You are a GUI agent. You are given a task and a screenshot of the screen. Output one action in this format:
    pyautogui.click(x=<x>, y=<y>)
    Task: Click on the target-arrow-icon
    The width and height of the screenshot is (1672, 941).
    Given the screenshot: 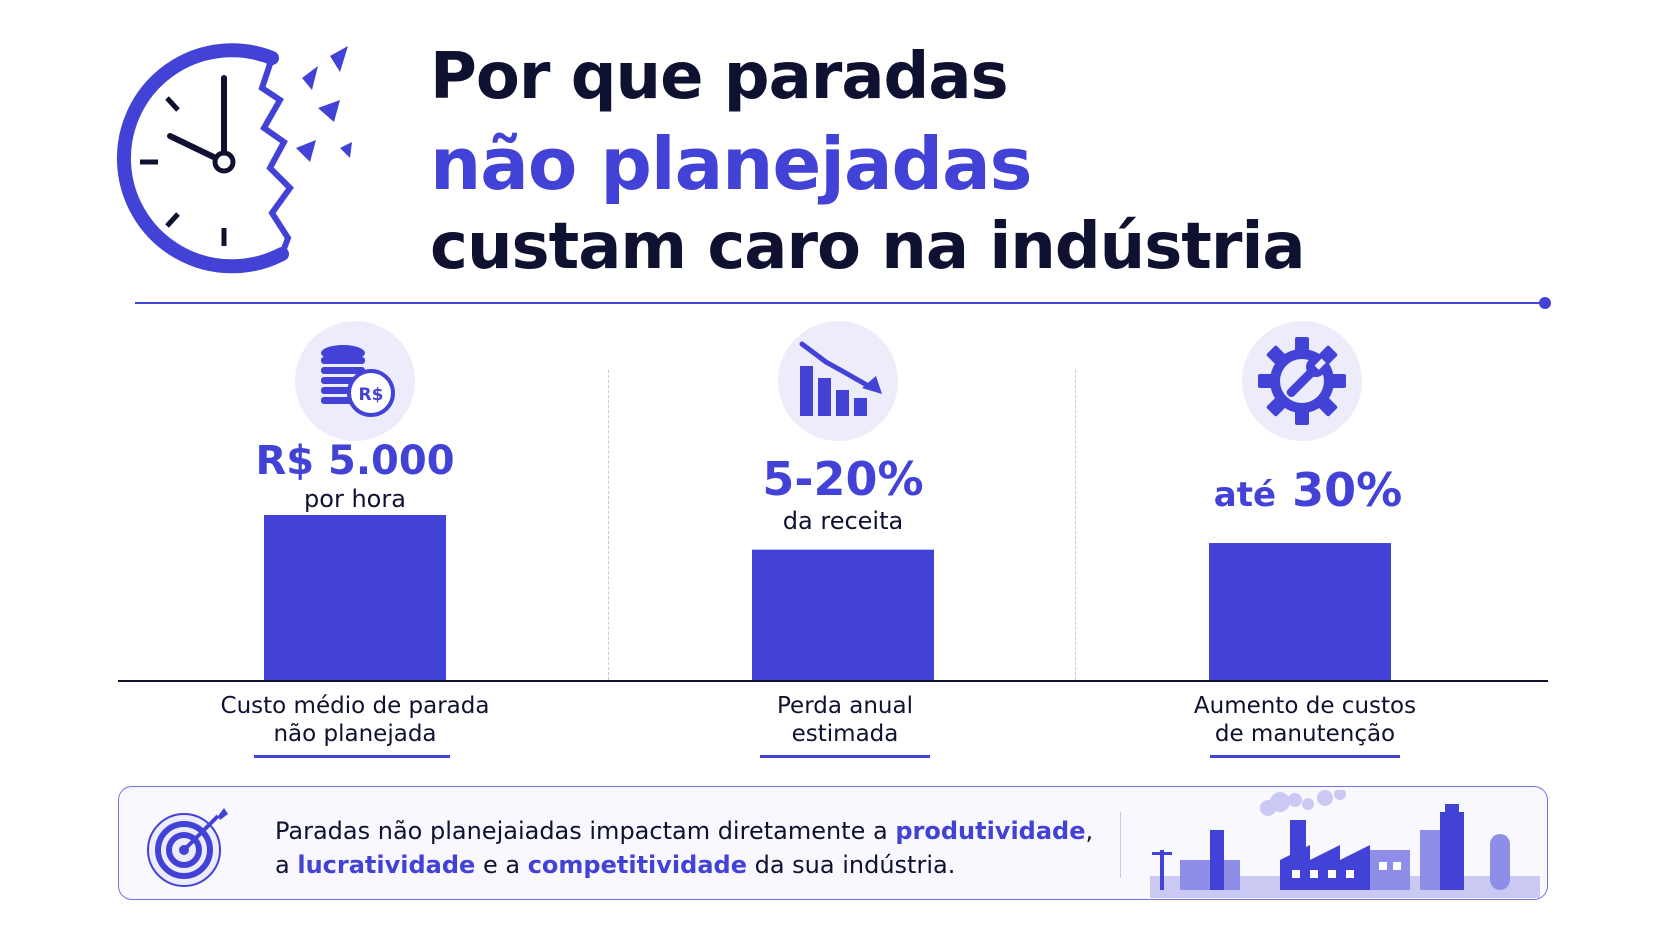 What is the action you would take?
    pyautogui.click(x=187, y=847)
    